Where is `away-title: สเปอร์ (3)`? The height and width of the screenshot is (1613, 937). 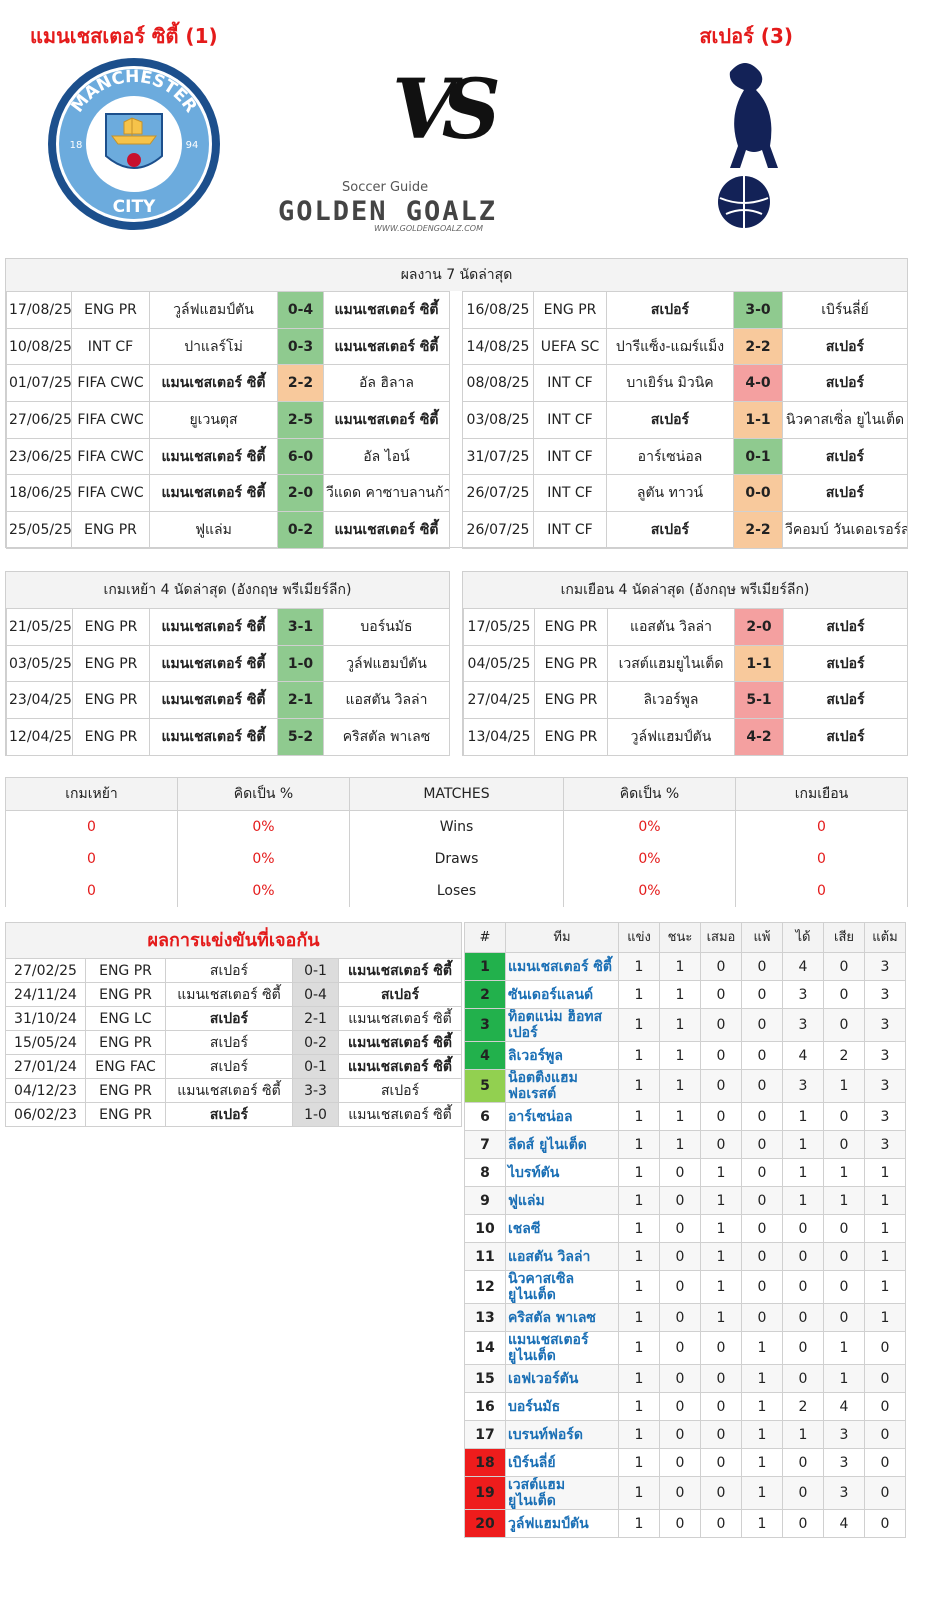 away-title: สเปอร์ (3) is located at coordinates (746, 36).